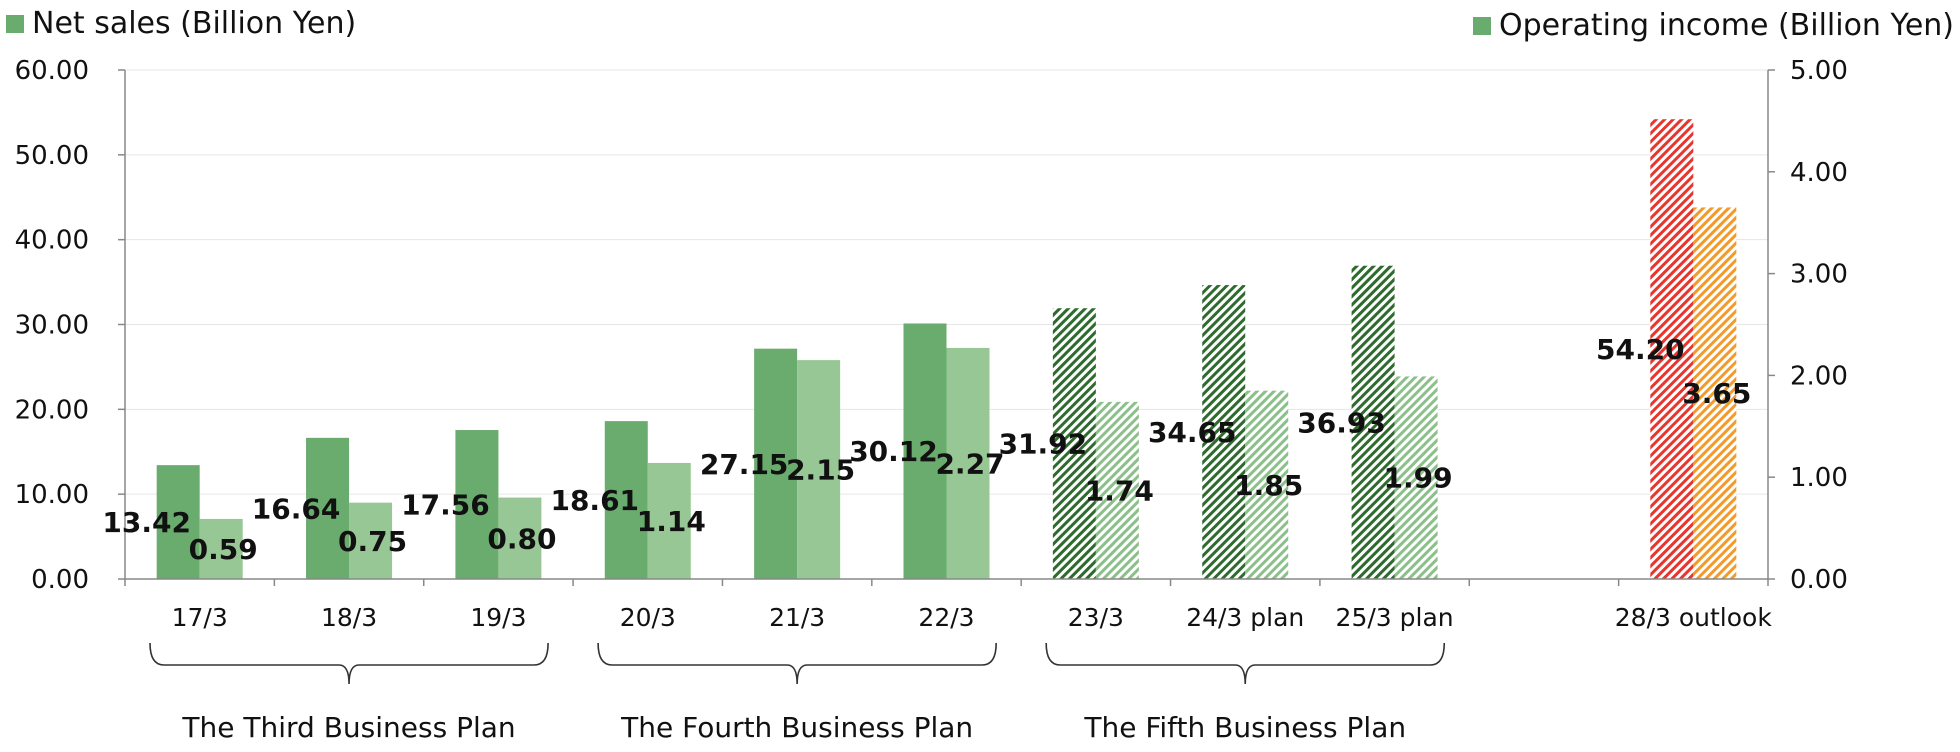 This screenshot has height=752, width=1960. Describe the element at coordinates (1482, 25) in the screenshot. I see `legend-operating-income-swatch` at that location.